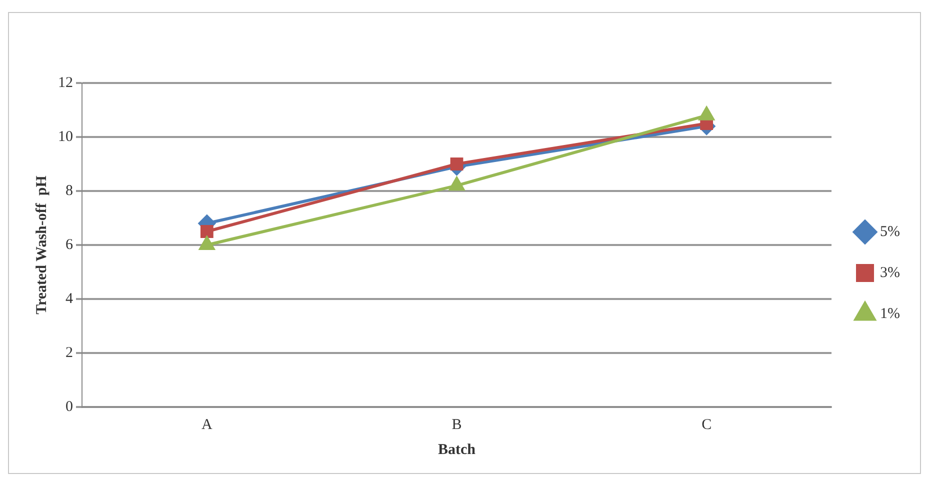  What do you see at coordinates (890, 272) in the screenshot?
I see `legend-label: 3%` at bounding box center [890, 272].